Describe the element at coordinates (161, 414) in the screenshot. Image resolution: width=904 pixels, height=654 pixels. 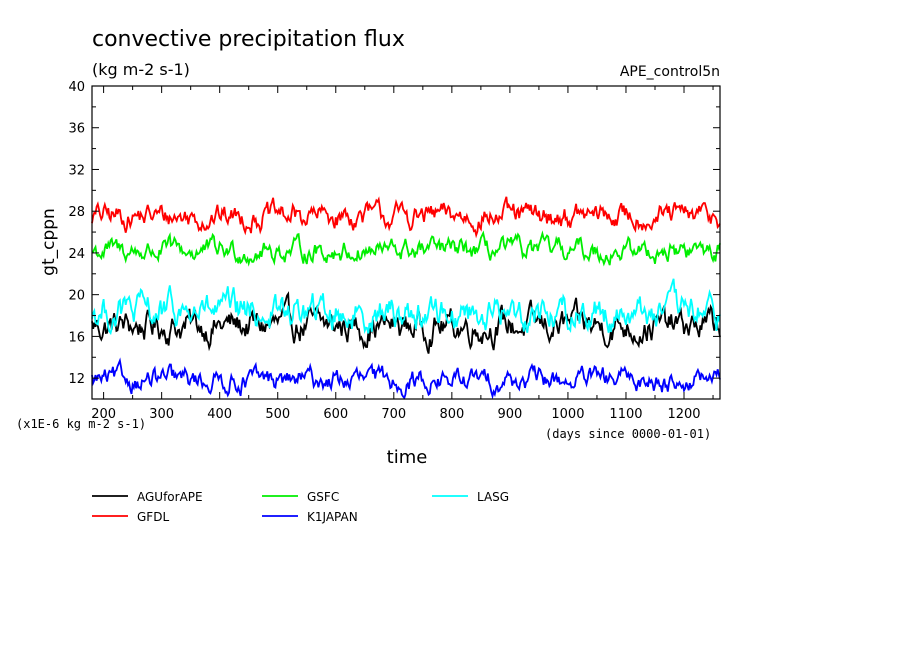
I see `x-tick-label: 300` at that location.